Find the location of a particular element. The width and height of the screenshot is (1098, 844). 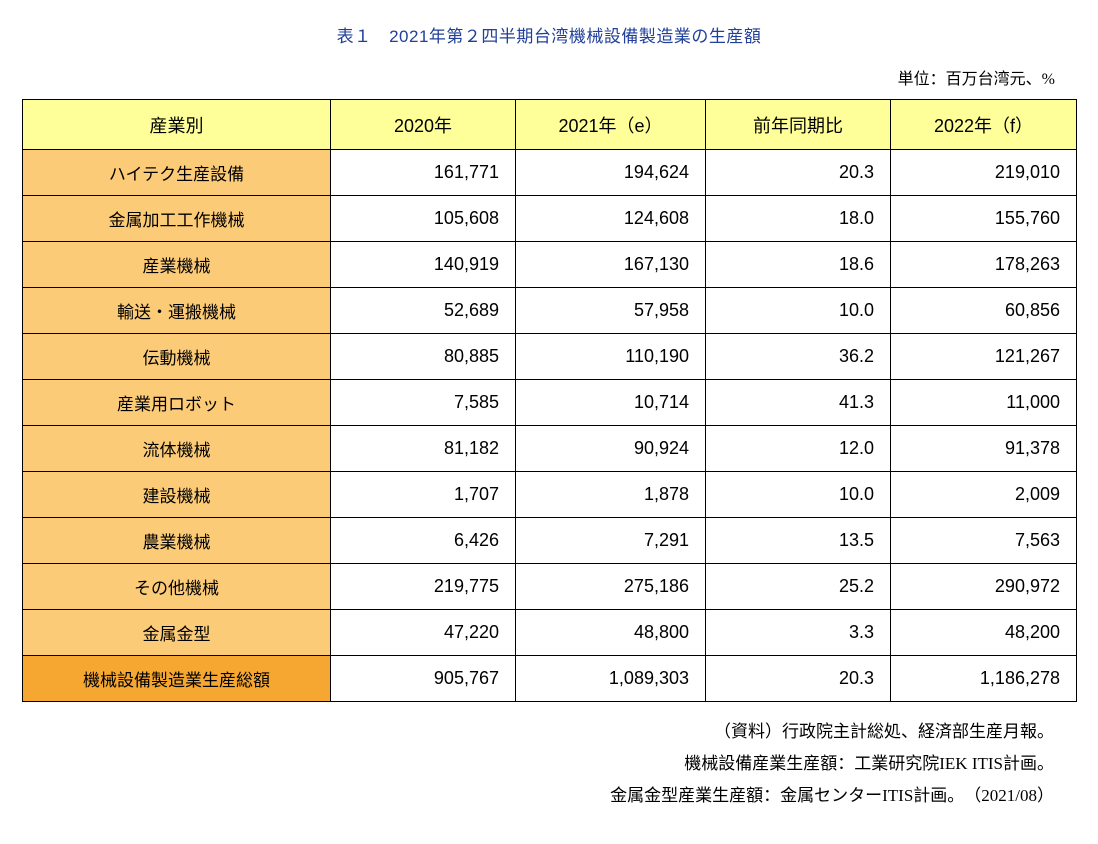

category-cell: 輸送・運搬機械 is located at coordinates (176, 310).